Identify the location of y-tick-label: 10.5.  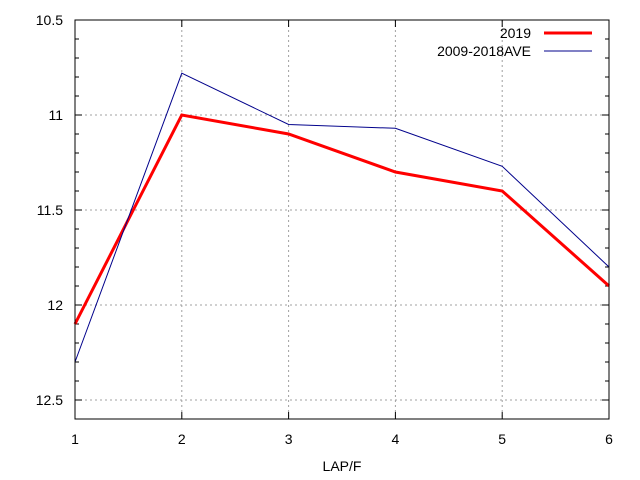
(49, 20).